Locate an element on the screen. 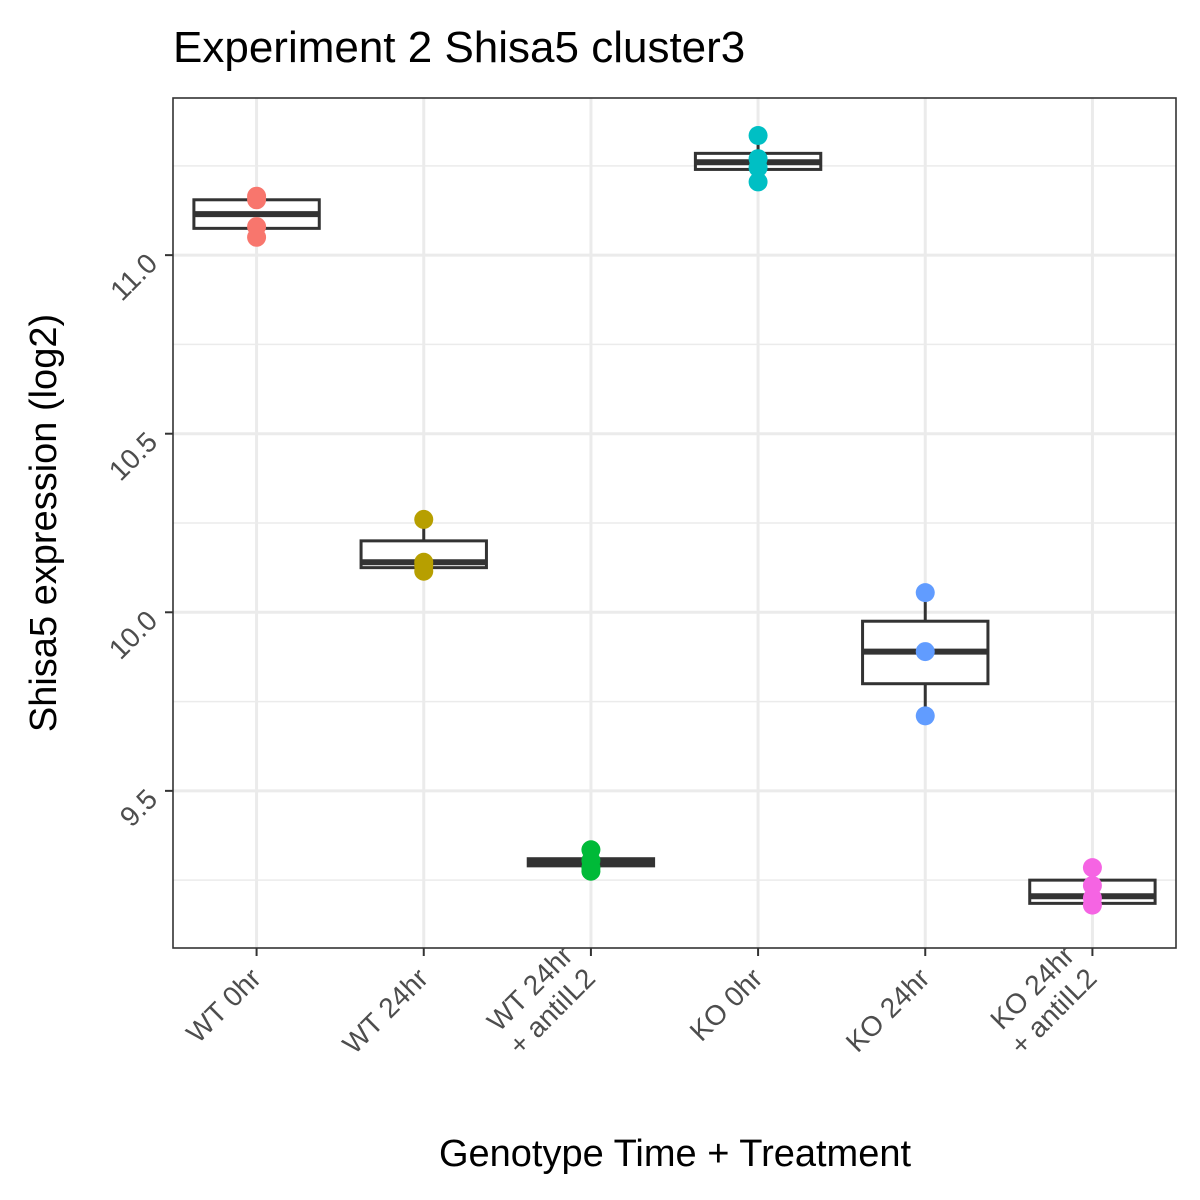 This screenshot has height=1200, width=1200. y-axis-title: Shisa5 expression (log2) is located at coordinates (44, 523).